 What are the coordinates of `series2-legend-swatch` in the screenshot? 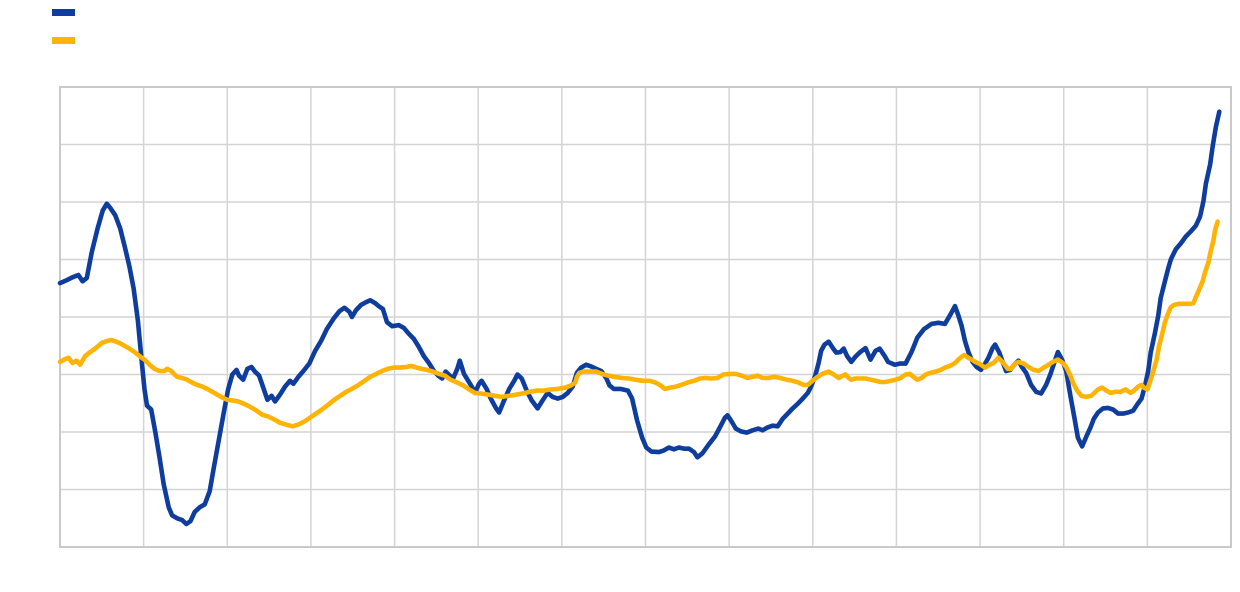 It's located at (63, 40).